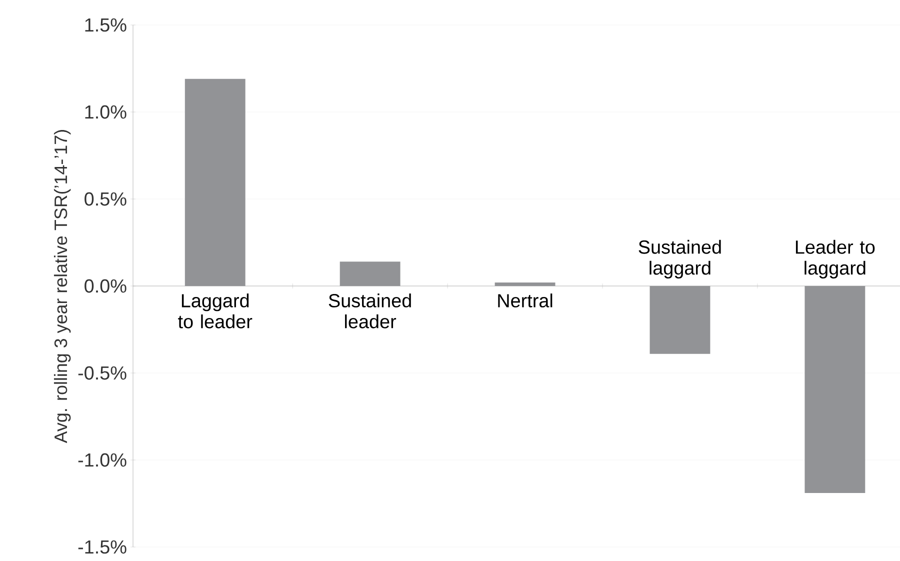 The height and width of the screenshot is (561, 900). Describe the element at coordinates (105, 286) in the screenshot. I see `y-tick-label: 0.0%` at that location.